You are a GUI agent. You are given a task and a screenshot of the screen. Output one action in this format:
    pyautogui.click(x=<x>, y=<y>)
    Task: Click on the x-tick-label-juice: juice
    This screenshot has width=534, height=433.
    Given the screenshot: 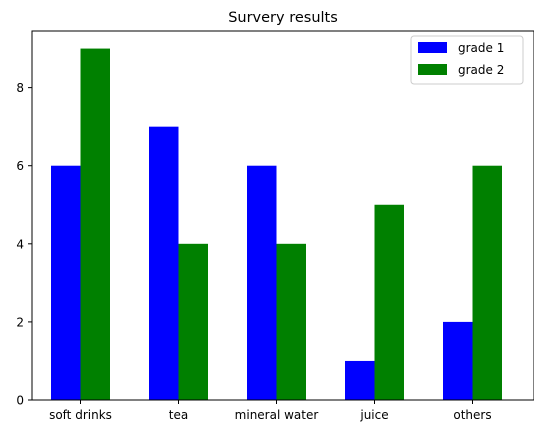 What is the action you would take?
    pyautogui.click(x=373, y=415)
    